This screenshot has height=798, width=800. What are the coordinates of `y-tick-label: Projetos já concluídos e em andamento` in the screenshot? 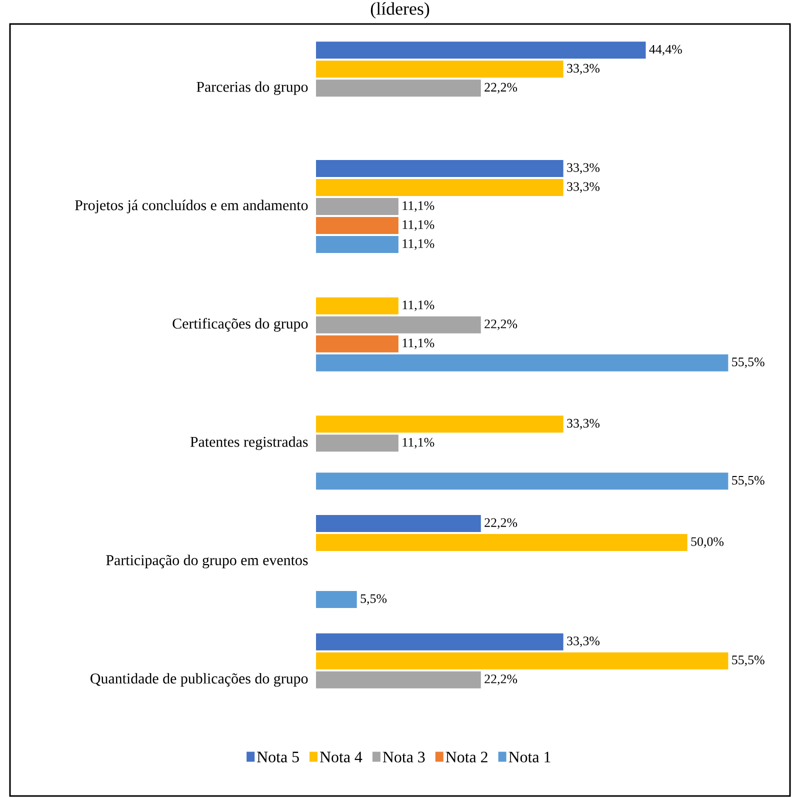 It's located at (191, 207).